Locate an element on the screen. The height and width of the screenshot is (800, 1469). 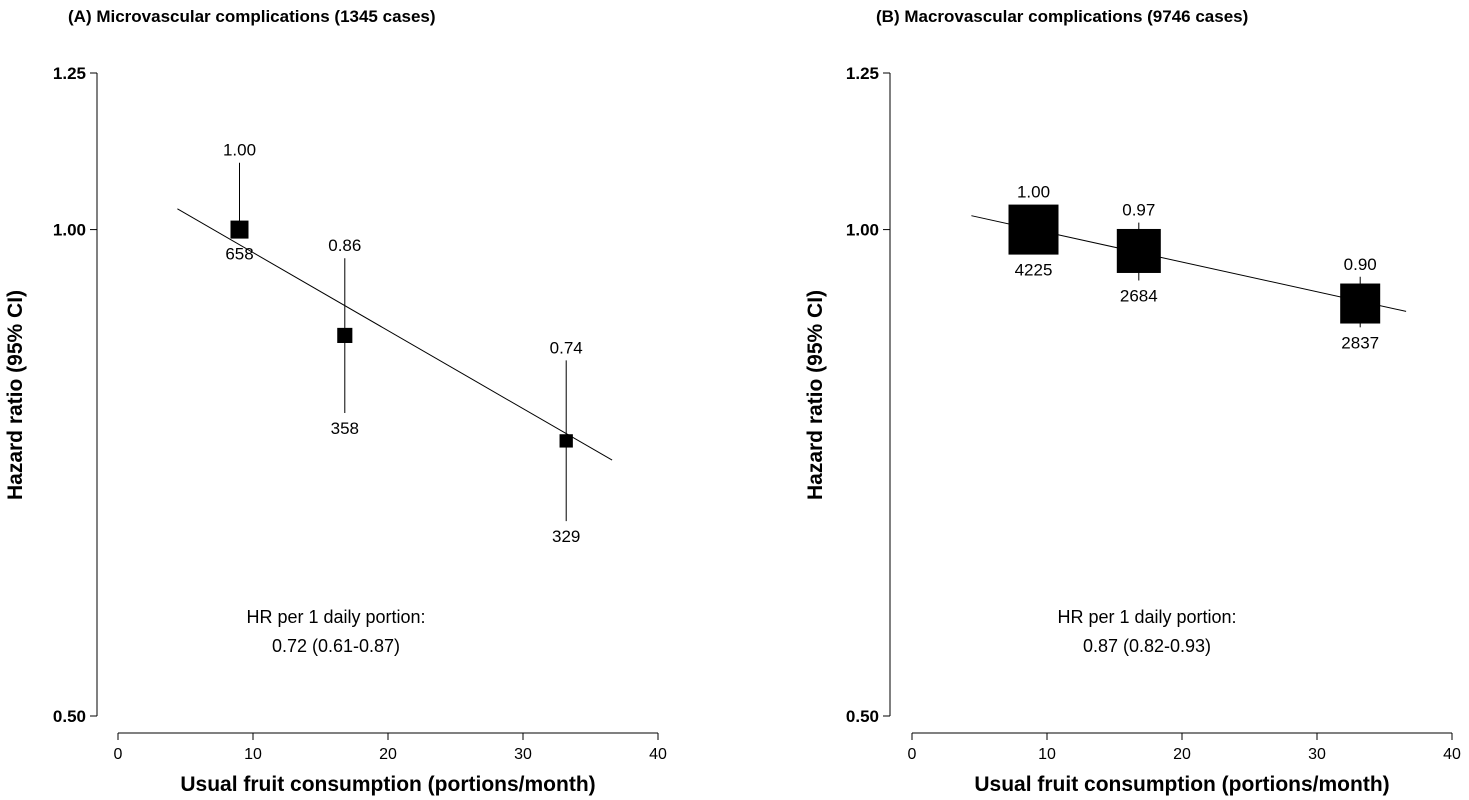
hr-label: 0.90 is located at coordinates (1360, 264).